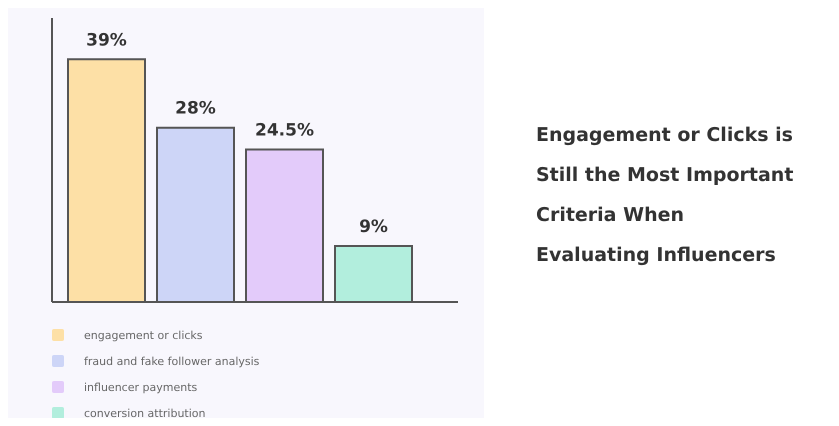 The image size is (839, 426). I want to click on legend-label: influencer payments, so click(141, 387).